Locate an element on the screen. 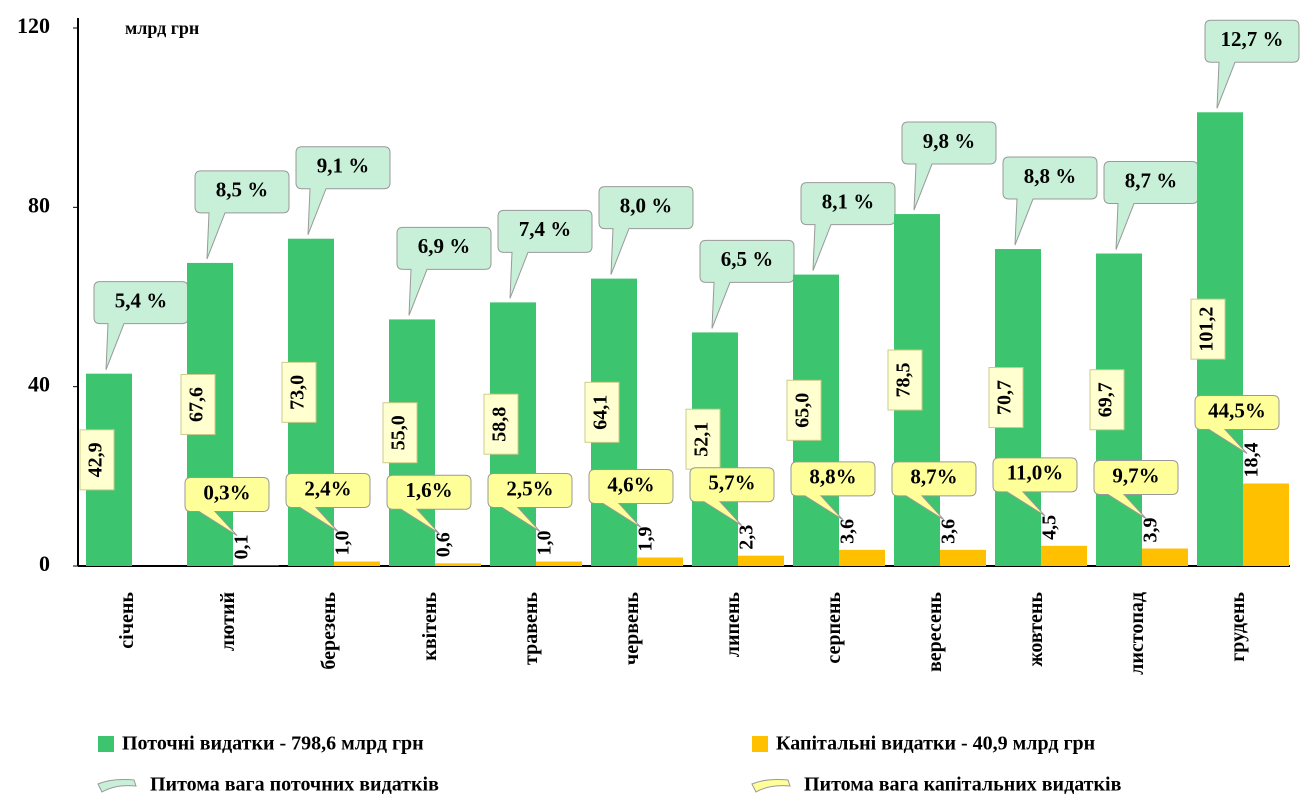 This screenshot has width=1309, height=803. value-label: 69,7 is located at coordinates (1106, 399).